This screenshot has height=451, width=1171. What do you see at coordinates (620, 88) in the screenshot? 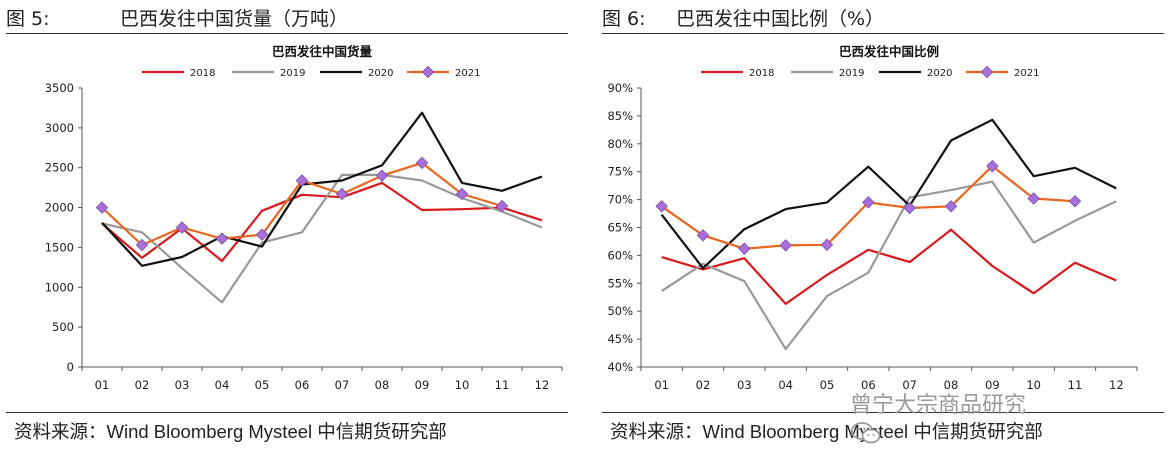
I see `y-tick-label: 90%` at bounding box center [620, 88].